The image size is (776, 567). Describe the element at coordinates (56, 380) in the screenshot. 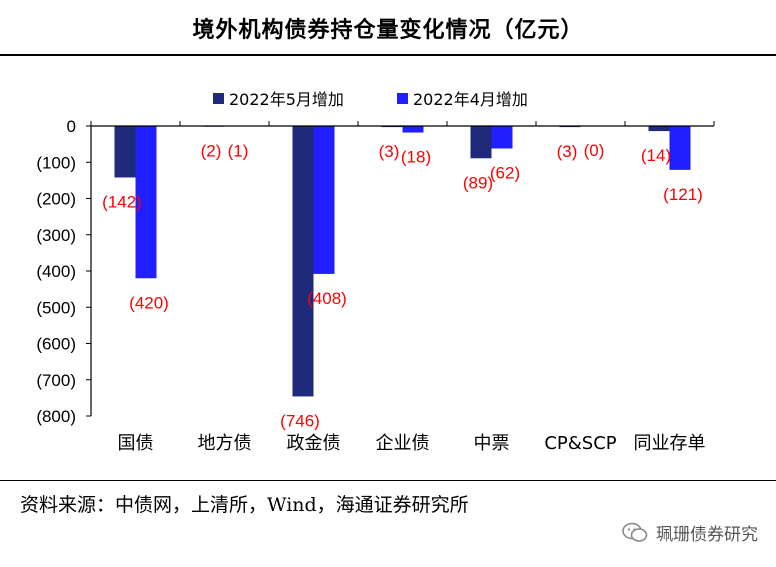

I see `y-tick-label: (700)` at that location.